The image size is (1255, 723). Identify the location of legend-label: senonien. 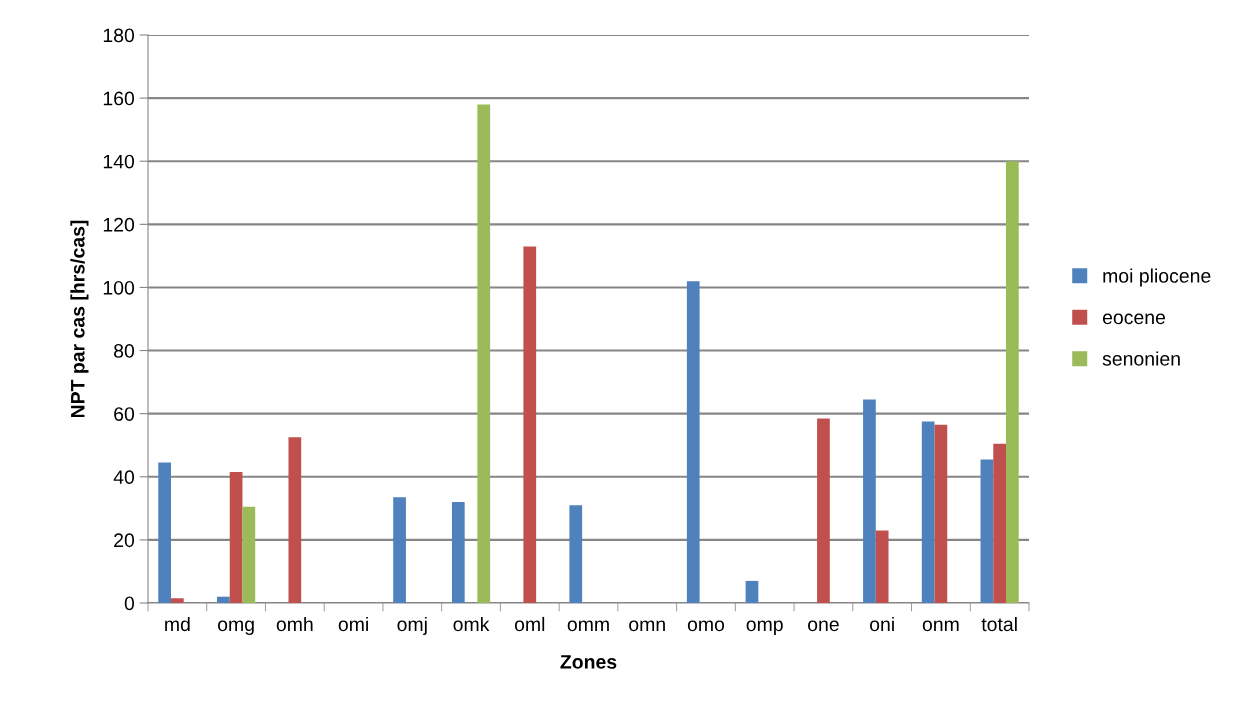
(1141, 358).